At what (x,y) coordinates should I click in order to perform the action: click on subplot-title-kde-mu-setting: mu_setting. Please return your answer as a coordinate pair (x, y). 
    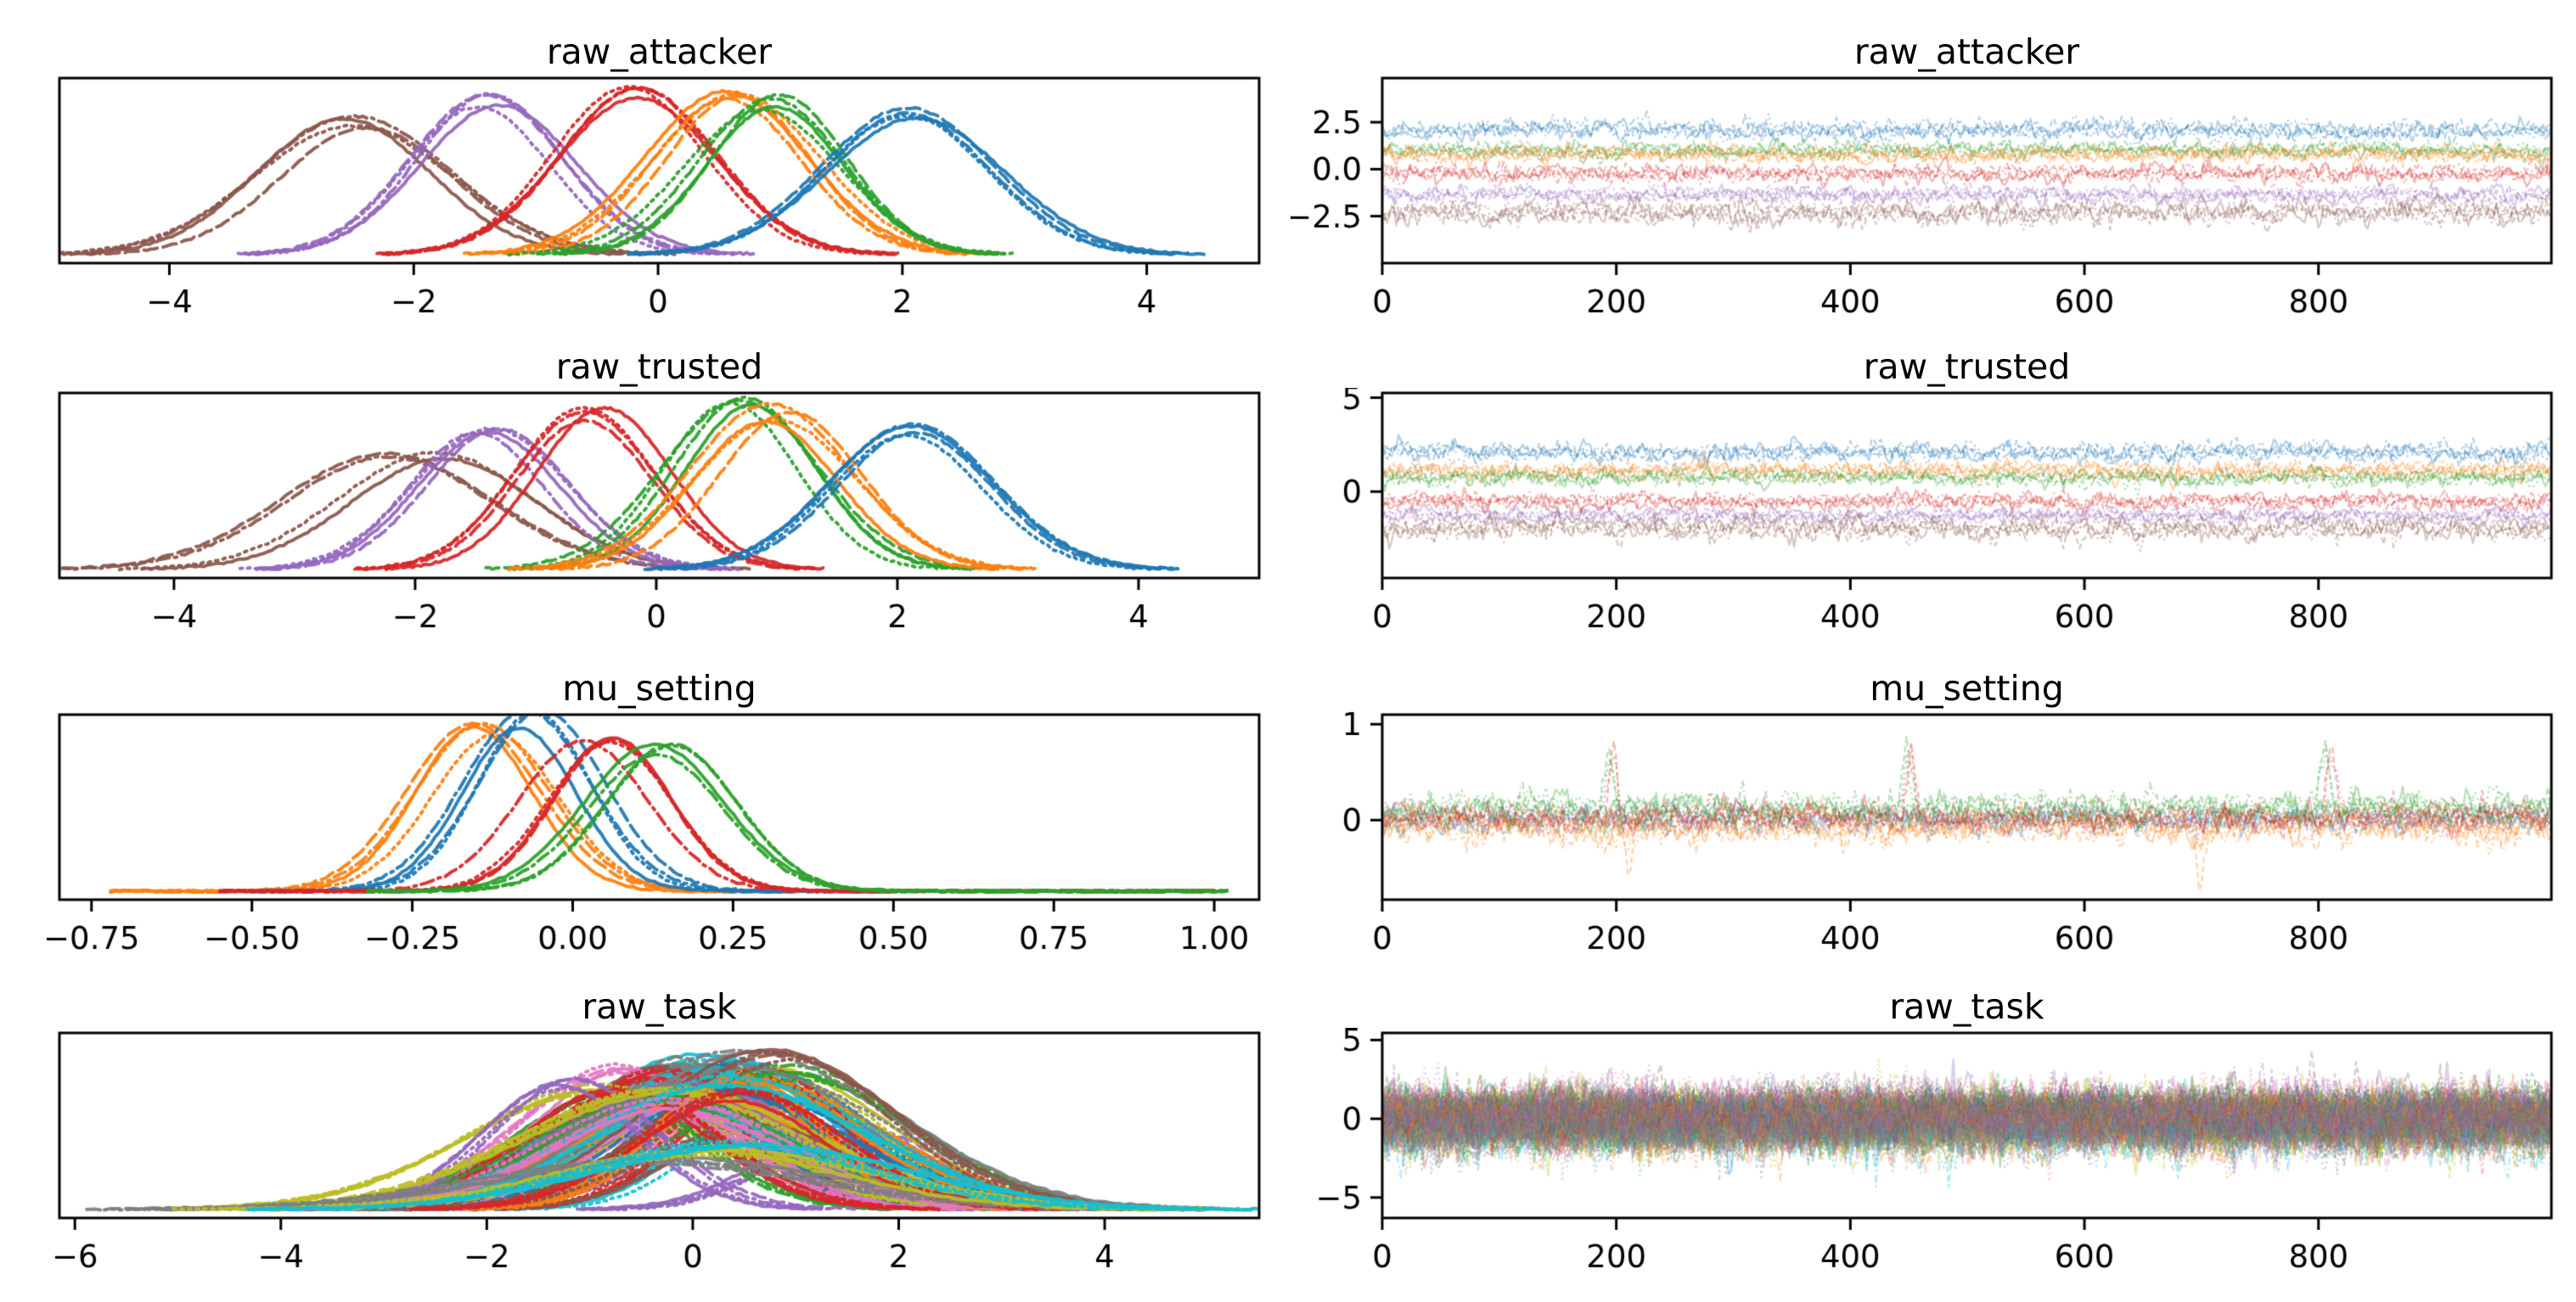
    Looking at the image, I should click on (659, 688).